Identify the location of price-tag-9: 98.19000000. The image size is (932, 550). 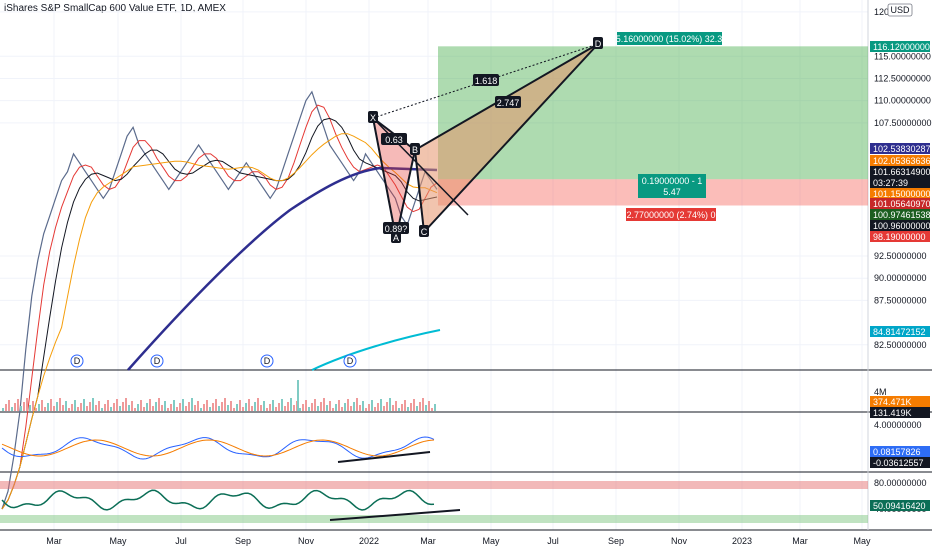
(899, 237).